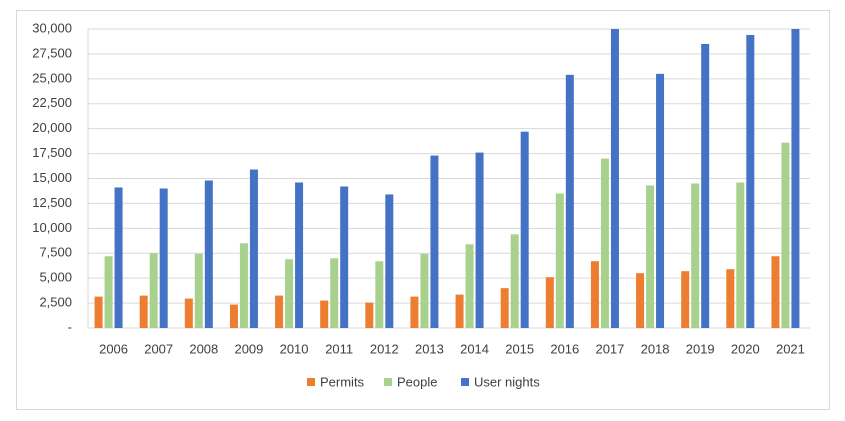 The width and height of the screenshot is (845, 421). I want to click on x-tick-label: 2021, so click(790, 348).